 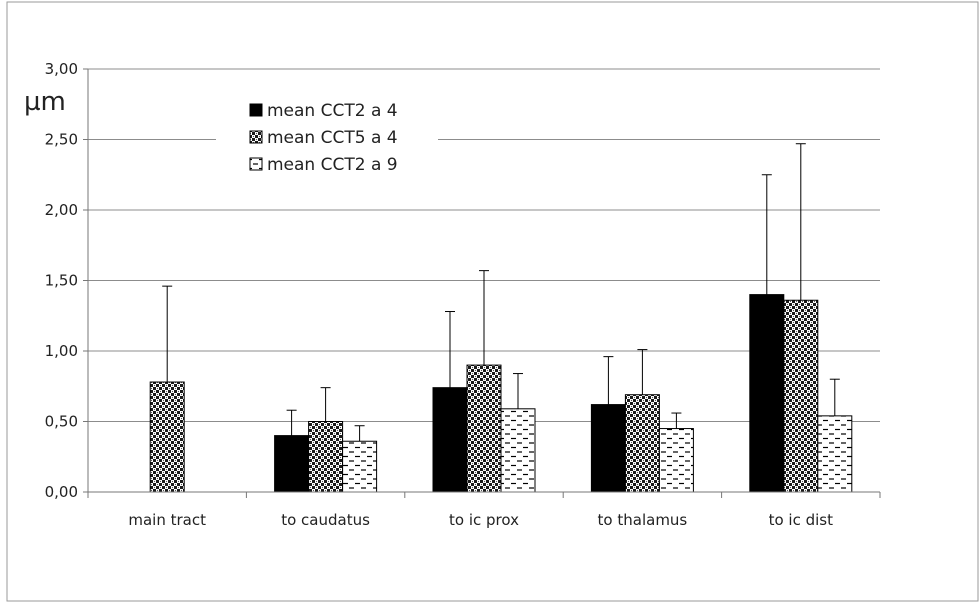 I want to click on legend-entry: mean CCT2 a 9, so click(x=332, y=165).